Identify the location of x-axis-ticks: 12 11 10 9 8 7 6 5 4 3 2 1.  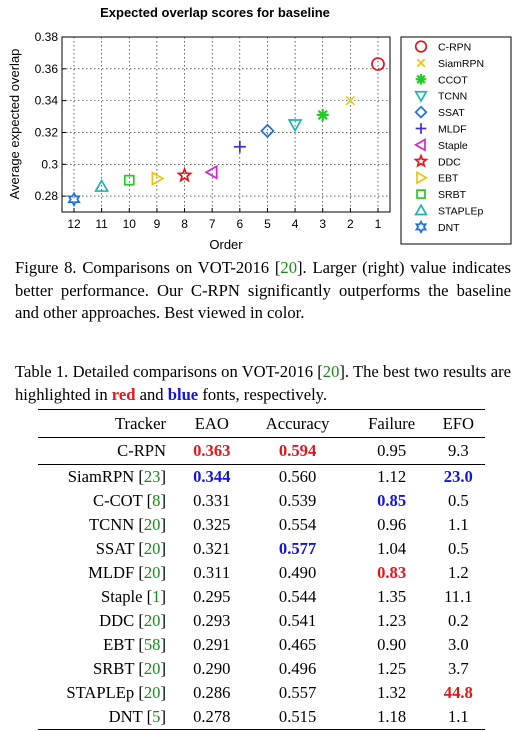
(224, 219).